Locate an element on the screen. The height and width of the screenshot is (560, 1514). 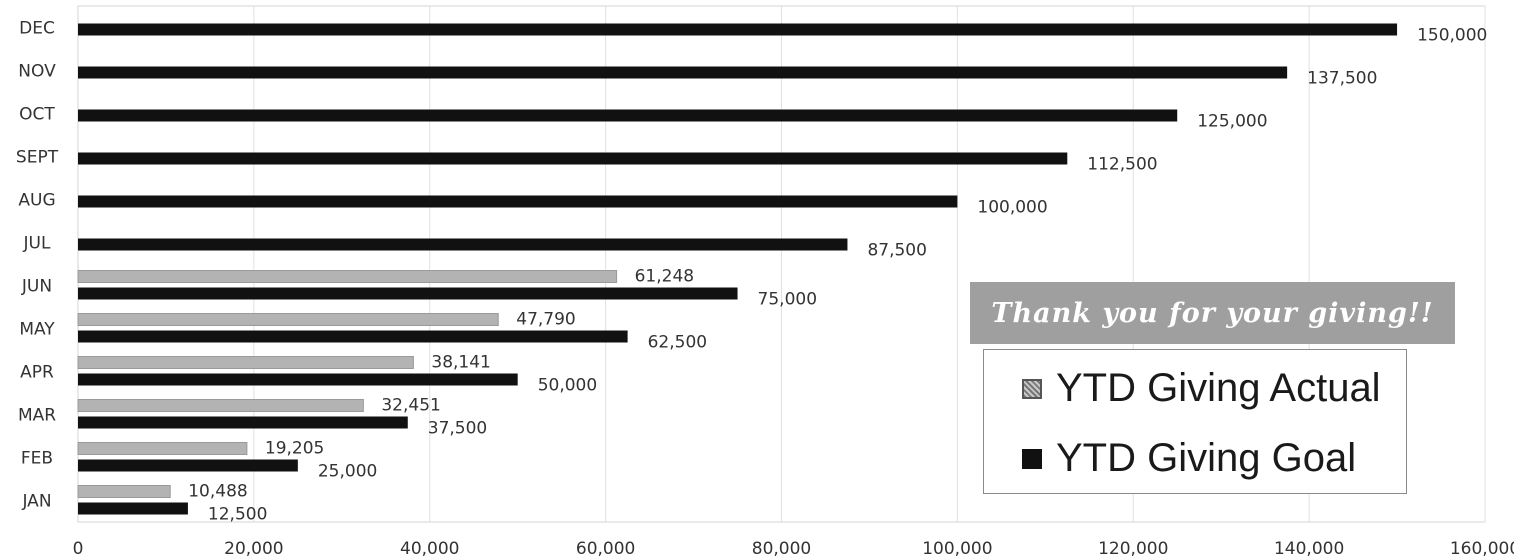
category-label: APR is located at coordinates (37, 373).